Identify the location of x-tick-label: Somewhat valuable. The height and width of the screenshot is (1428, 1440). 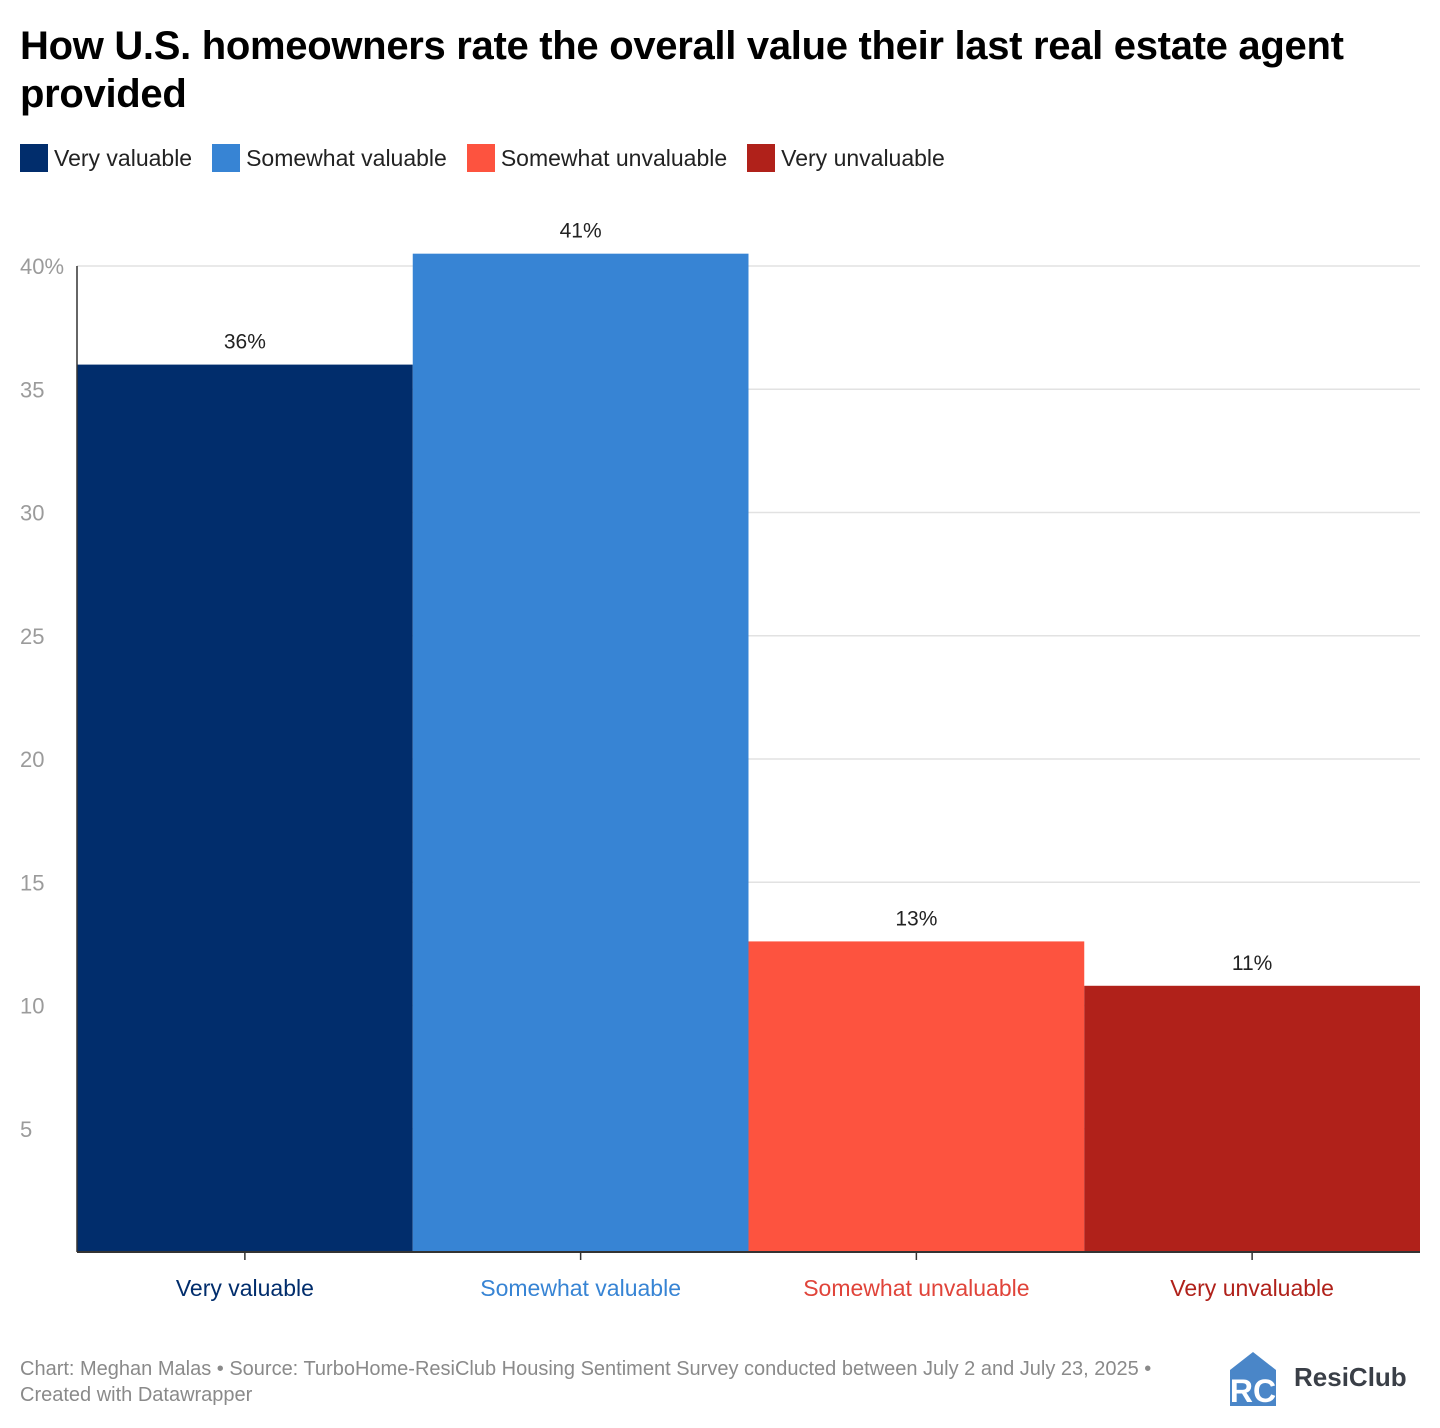
(580, 1288).